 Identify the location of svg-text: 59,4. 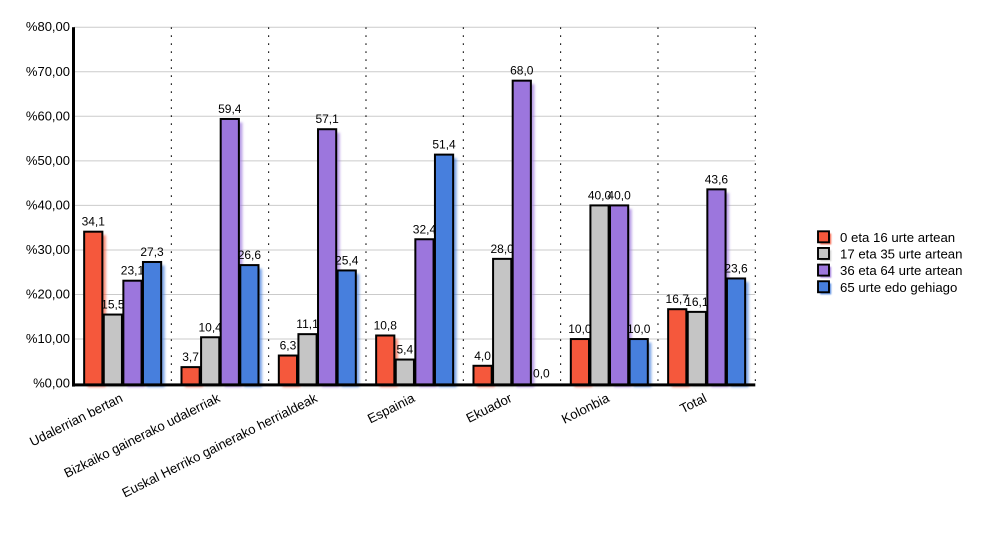
(230, 109).